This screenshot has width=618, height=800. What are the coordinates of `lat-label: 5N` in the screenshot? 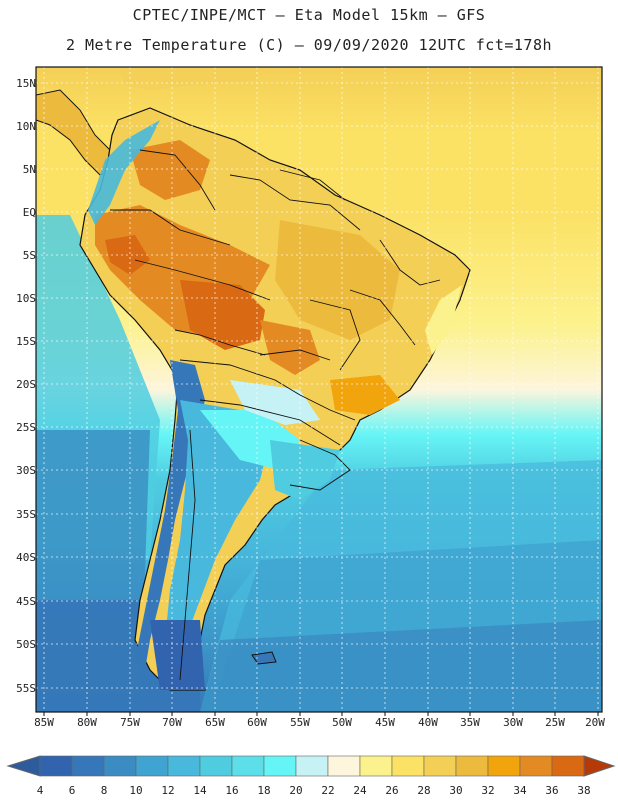 It's located at (29, 169).